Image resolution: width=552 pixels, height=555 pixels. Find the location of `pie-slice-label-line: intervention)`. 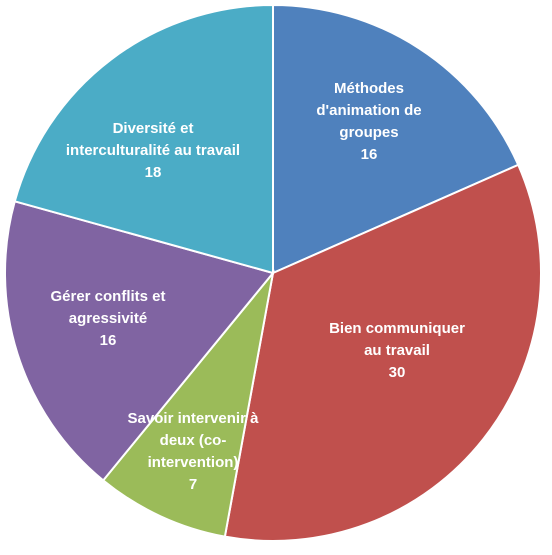

pie-slice-label-line: intervention) is located at coordinates (193, 462).